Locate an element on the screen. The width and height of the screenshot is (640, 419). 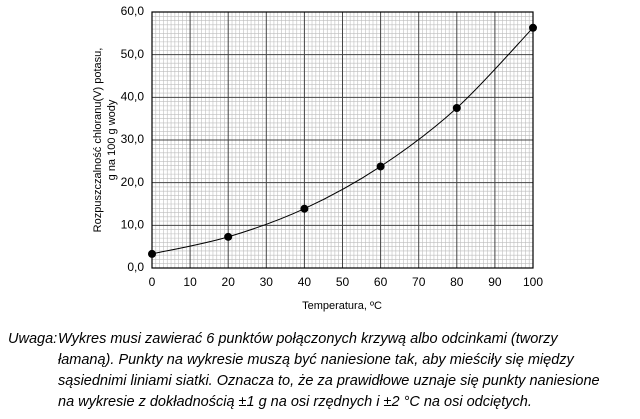
y-tick-label: 10,0 is located at coordinates (133, 225).